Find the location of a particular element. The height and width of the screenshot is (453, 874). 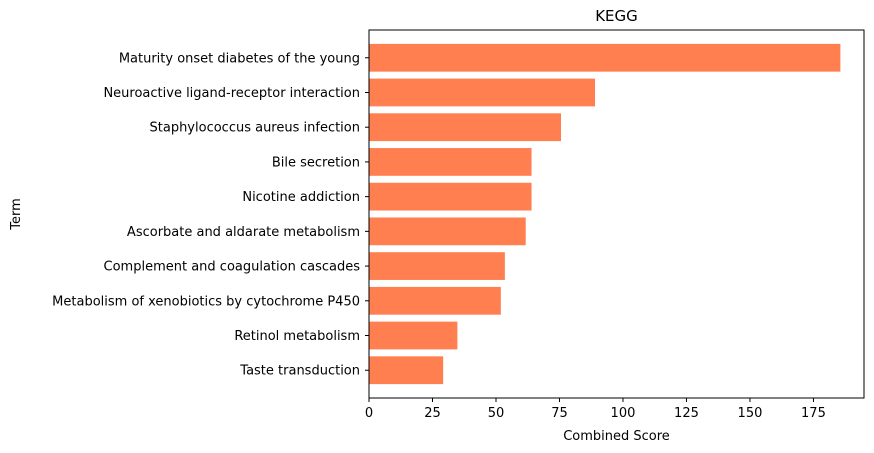

y-tick-label: Ascorbate and aldarate metabolism is located at coordinates (243, 232).